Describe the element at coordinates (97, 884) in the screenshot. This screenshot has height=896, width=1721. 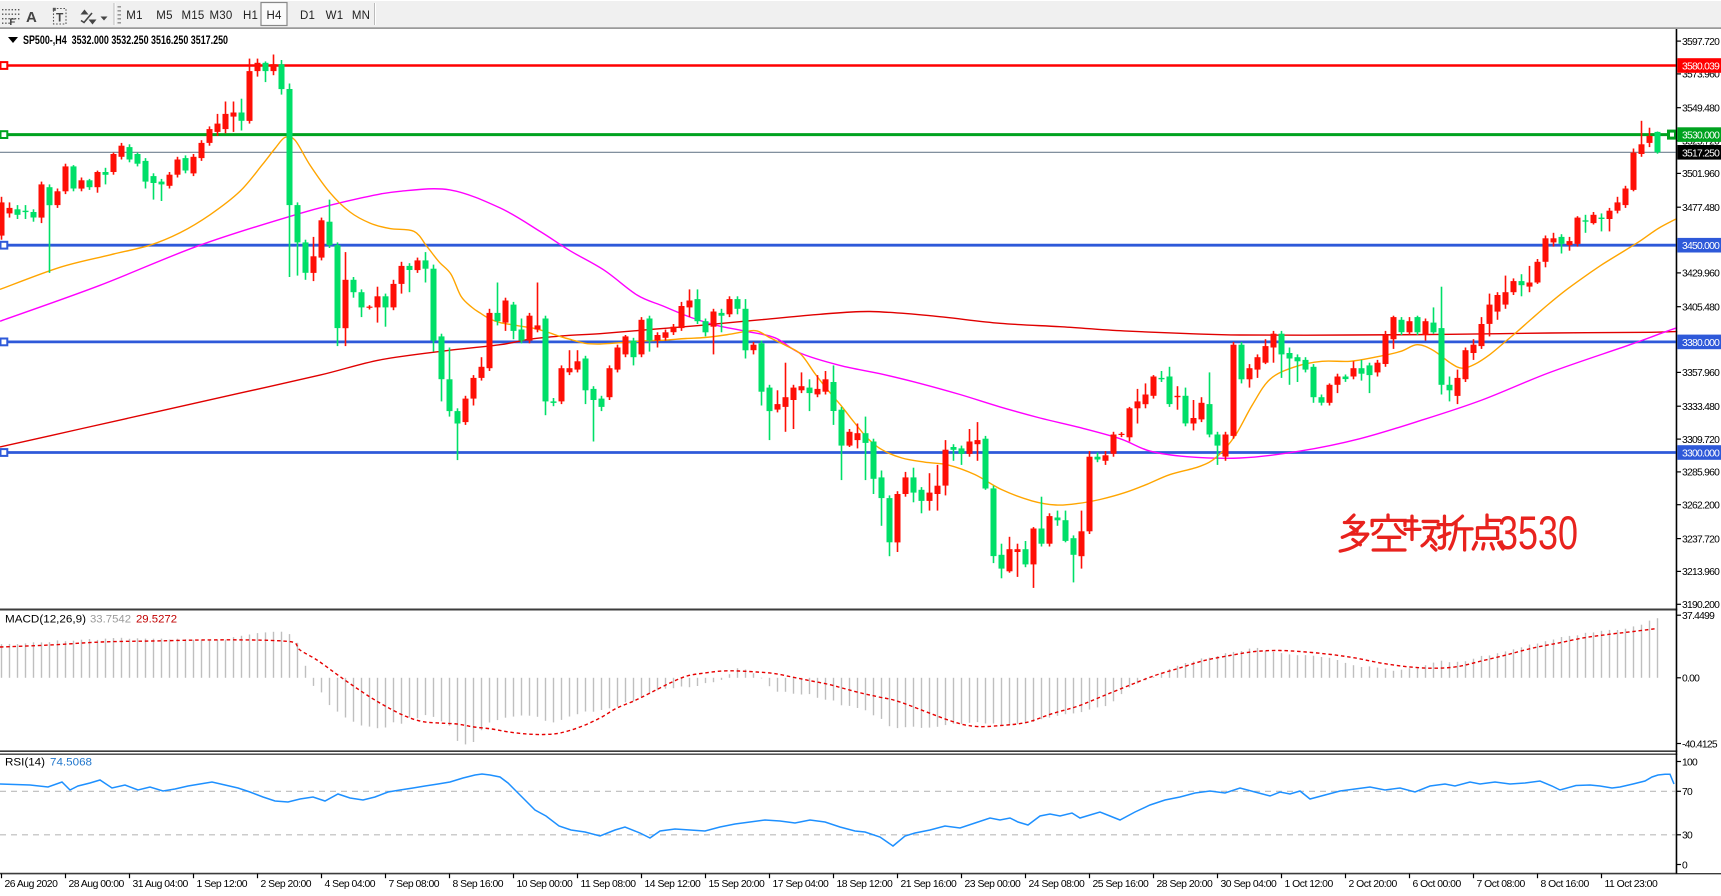
I see `svg-text: 28 Aug 00:00` at that location.